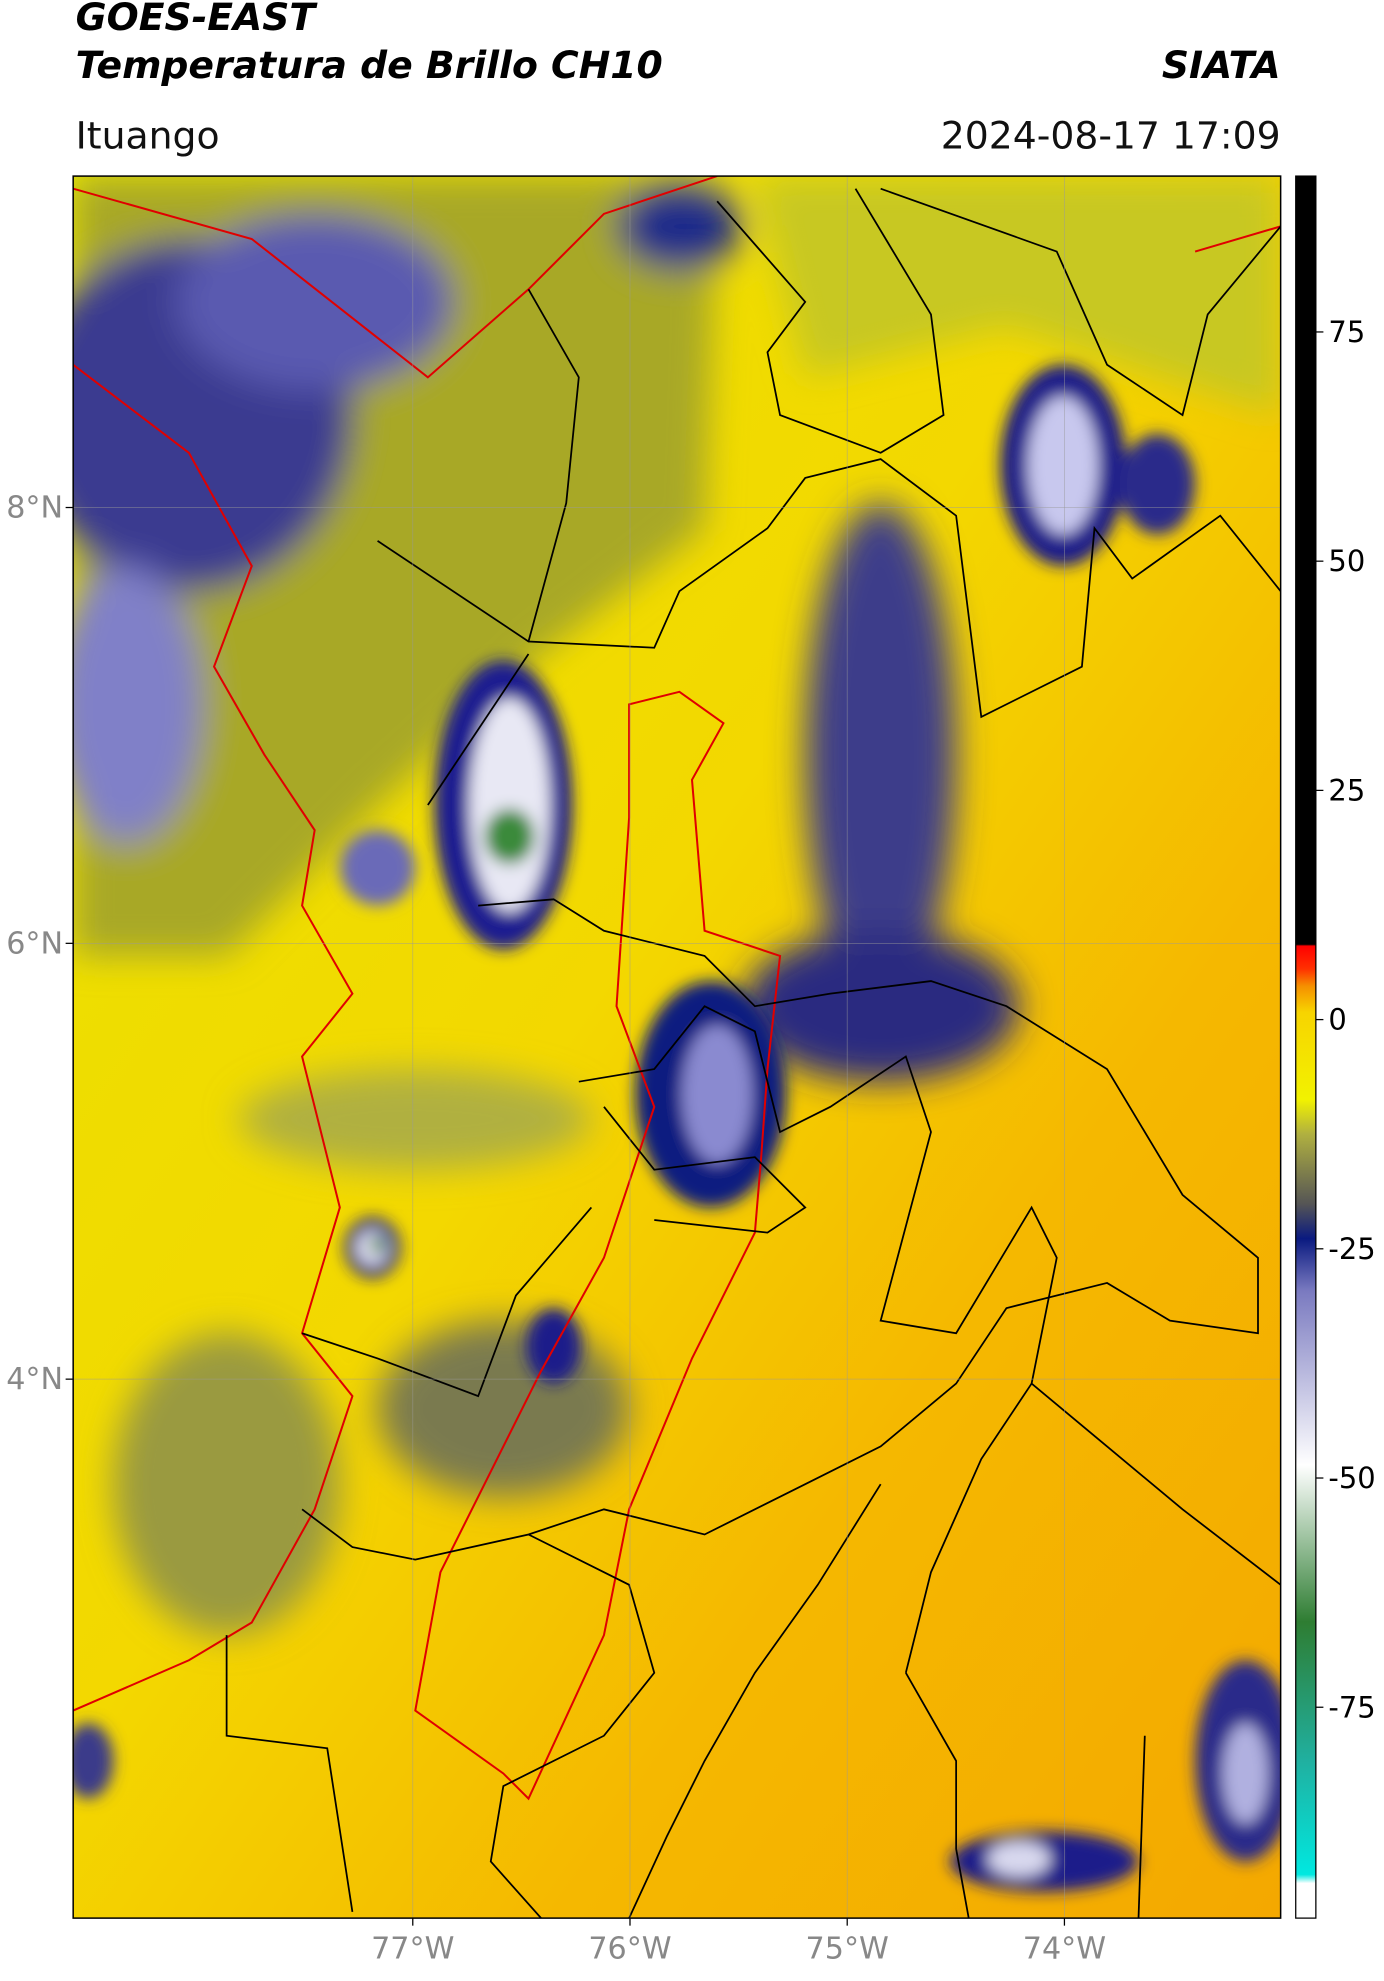 This screenshot has height=1981, width=1384. I want to click on lat-tick-label: 4°N, so click(34, 1379).